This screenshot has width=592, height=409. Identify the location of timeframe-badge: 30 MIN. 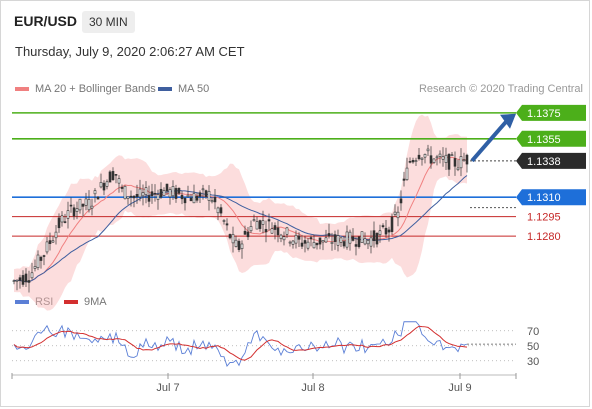
(108, 22).